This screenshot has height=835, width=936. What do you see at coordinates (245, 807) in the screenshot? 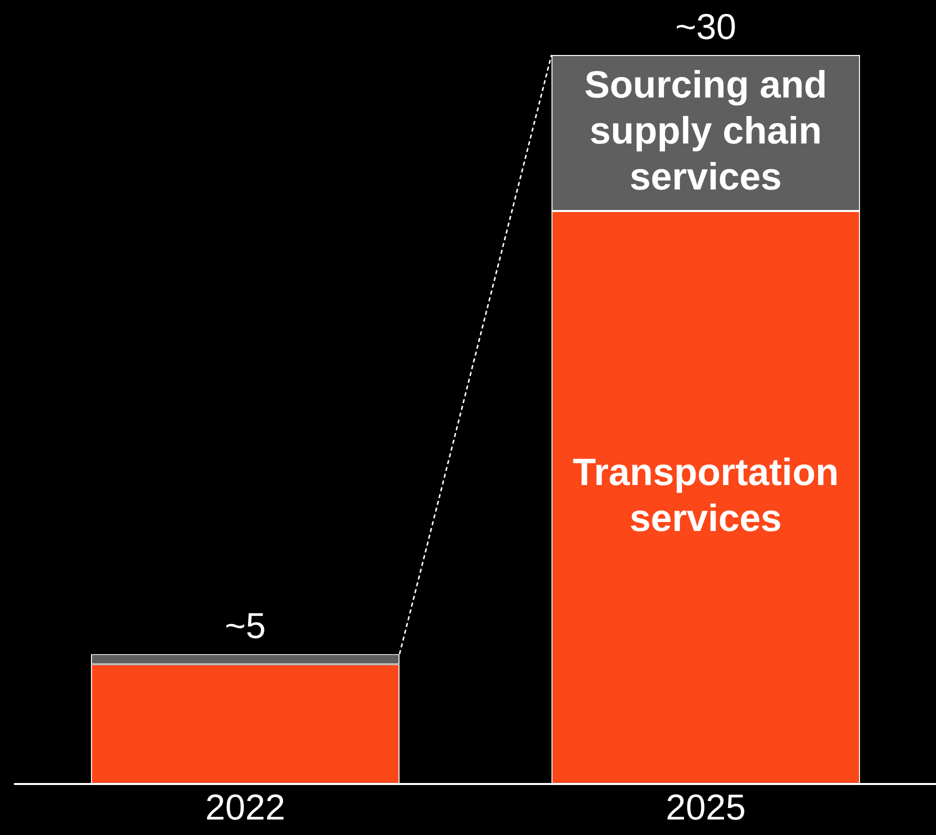
I see `x-tick-label: 2022` at bounding box center [245, 807].